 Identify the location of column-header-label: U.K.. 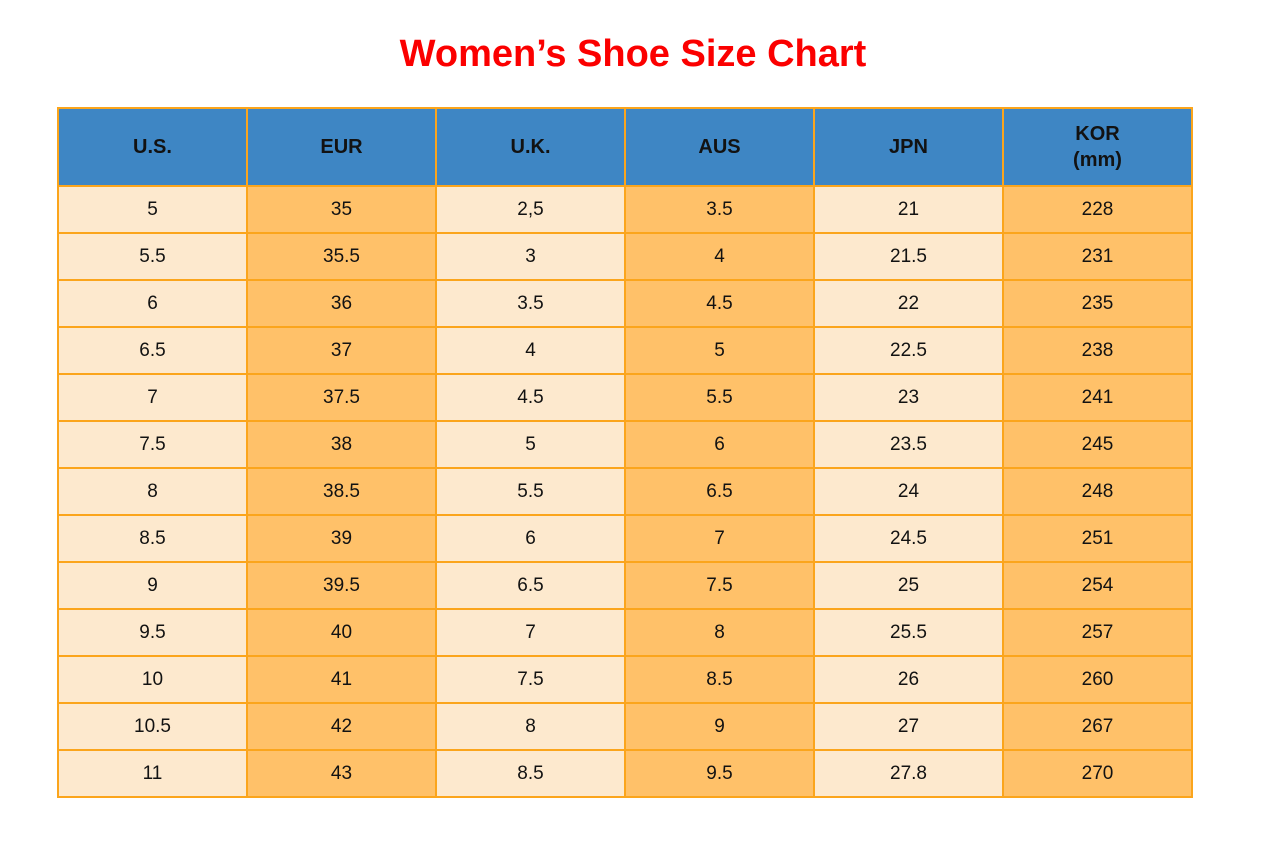
(530, 147).